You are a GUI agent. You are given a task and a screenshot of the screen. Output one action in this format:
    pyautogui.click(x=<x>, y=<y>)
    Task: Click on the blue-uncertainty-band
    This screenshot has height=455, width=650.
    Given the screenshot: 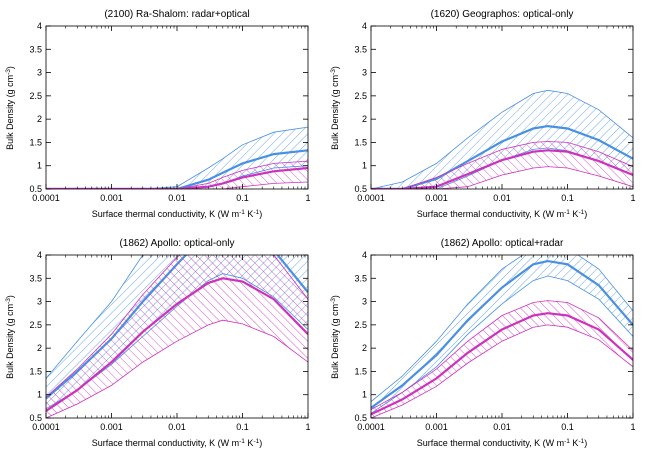 What is the action you would take?
    pyautogui.click(x=502, y=139)
    